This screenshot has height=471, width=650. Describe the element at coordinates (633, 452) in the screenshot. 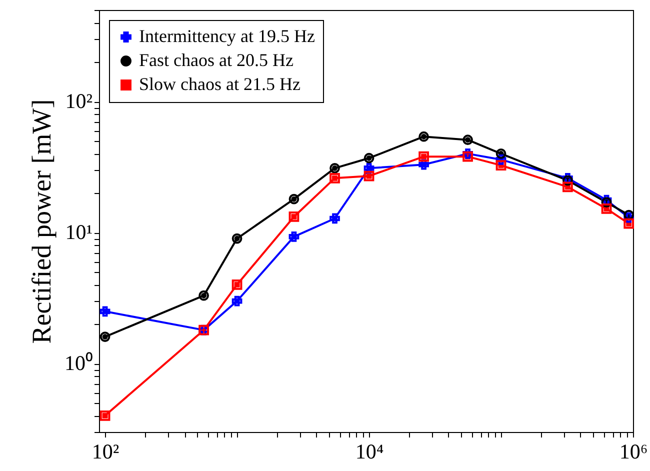

I see `x-tick-label: 10⁶` at that location.